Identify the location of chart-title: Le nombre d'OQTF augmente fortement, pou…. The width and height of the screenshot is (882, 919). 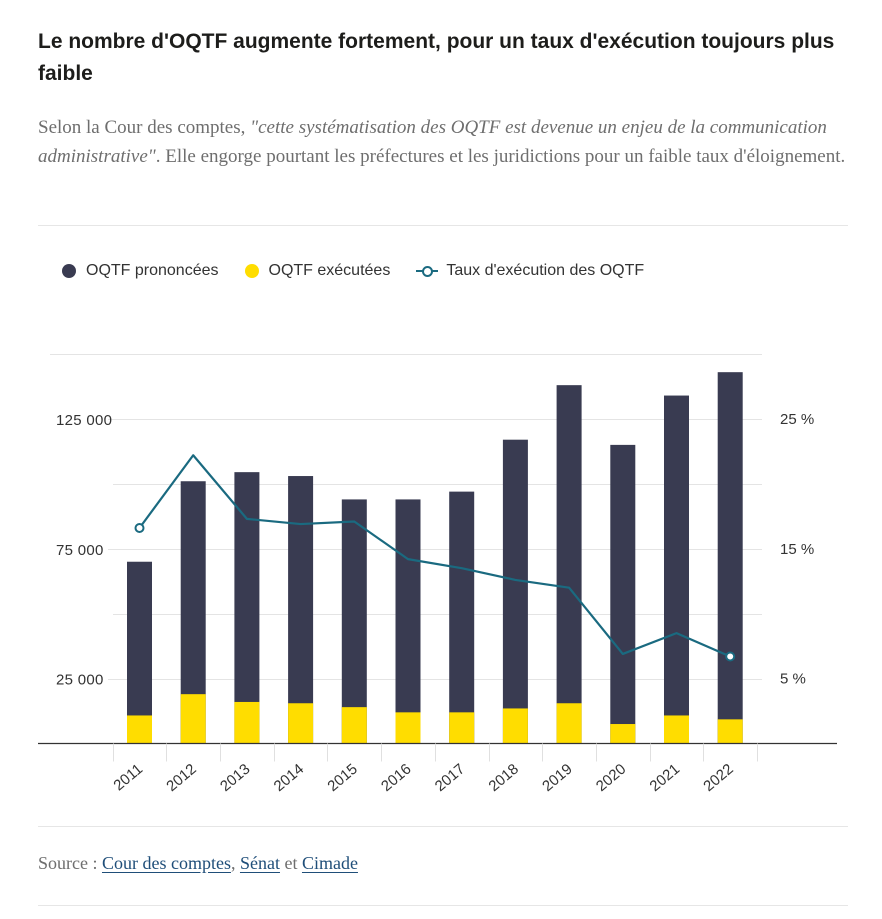
(436, 57).